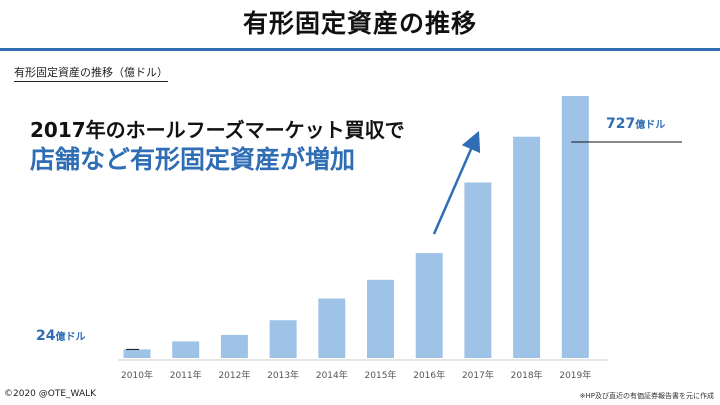 This screenshot has height=405, width=720. Describe the element at coordinates (332, 375) in the screenshot. I see `x-tick-label: 2014年` at that location.